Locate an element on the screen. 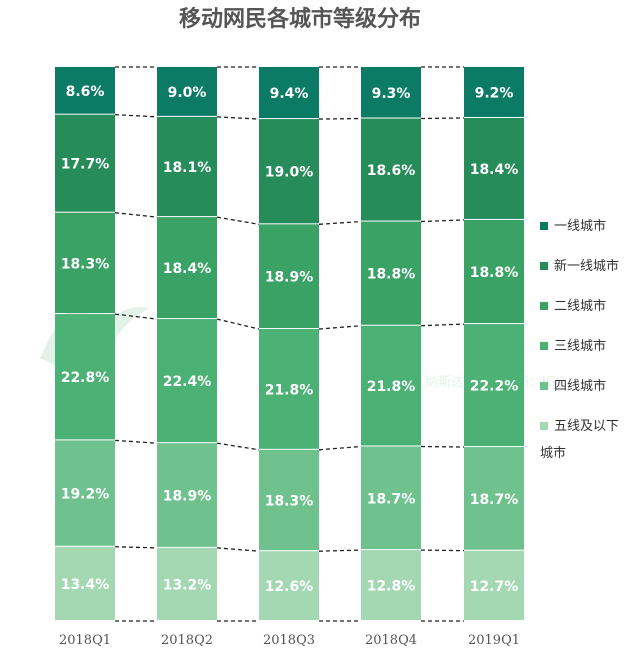 The width and height of the screenshot is (640, 661). segment-label: 9.4% is located at coordinates (289, 94).